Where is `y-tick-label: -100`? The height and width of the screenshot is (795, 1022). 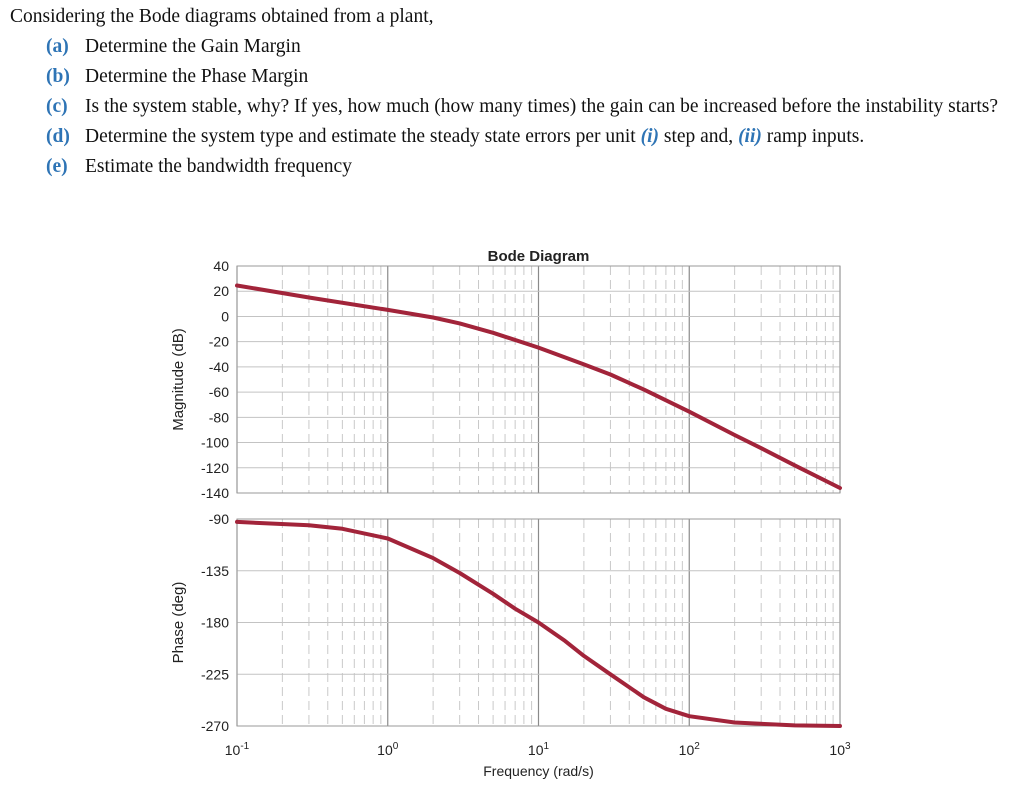 y-tick-label: -100 is located at coordinates (215, 443).